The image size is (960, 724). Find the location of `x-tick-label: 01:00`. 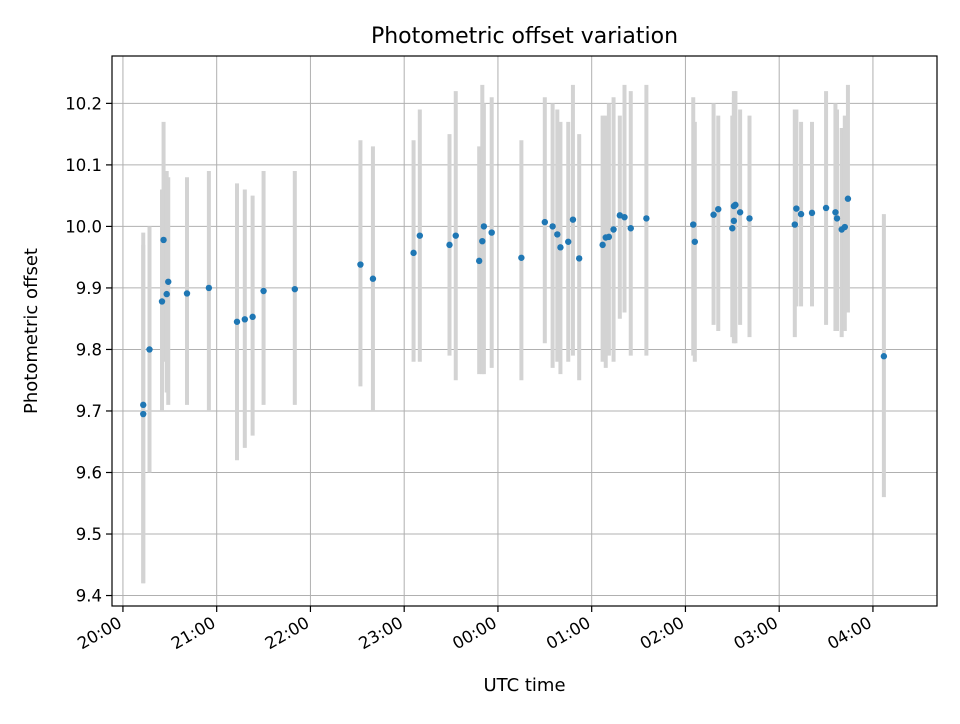

x-tick-label: 01:00 is located at coordinates (568, 633).